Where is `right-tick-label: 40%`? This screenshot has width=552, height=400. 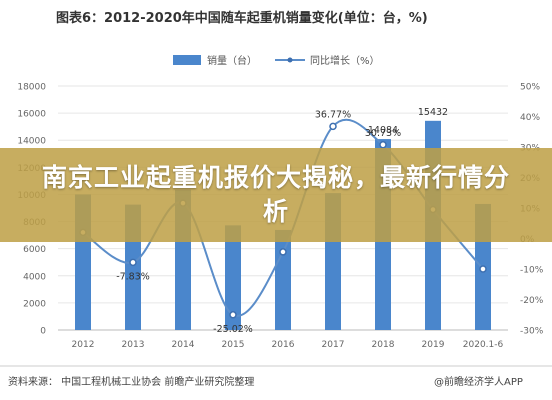 right-tick-label: 40% is located at coordinates (530, 118).